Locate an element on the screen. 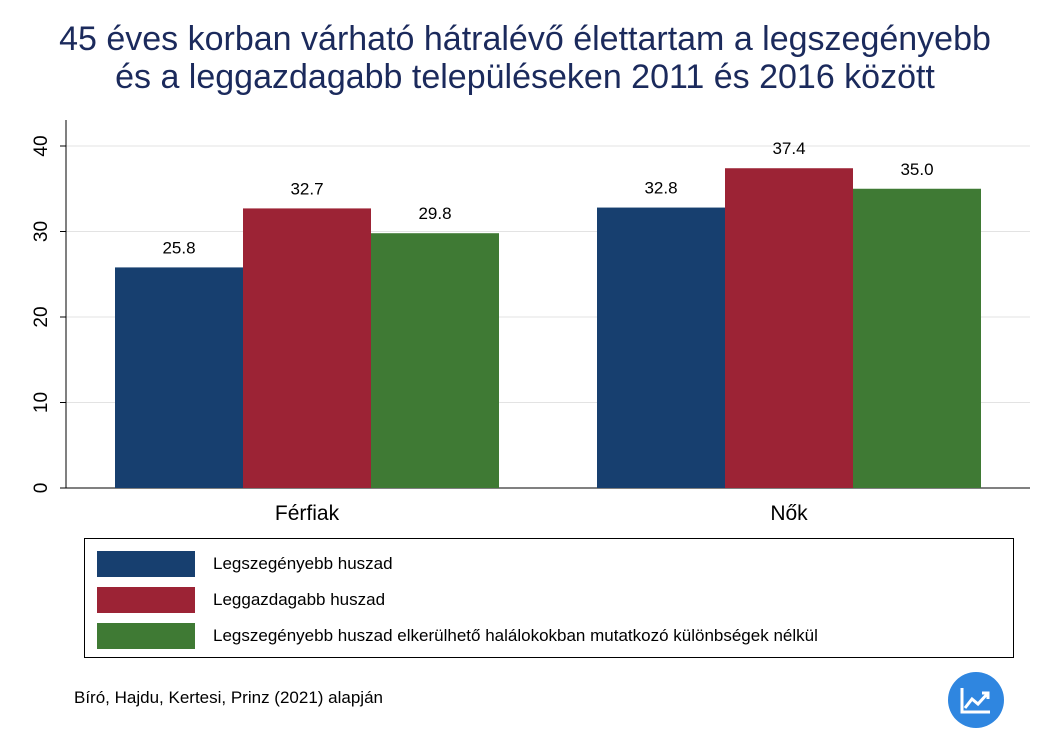 This screenshot has width=1050, height=740. legend-swatch-poorest-adjusted is located at coordinates (146, 636).